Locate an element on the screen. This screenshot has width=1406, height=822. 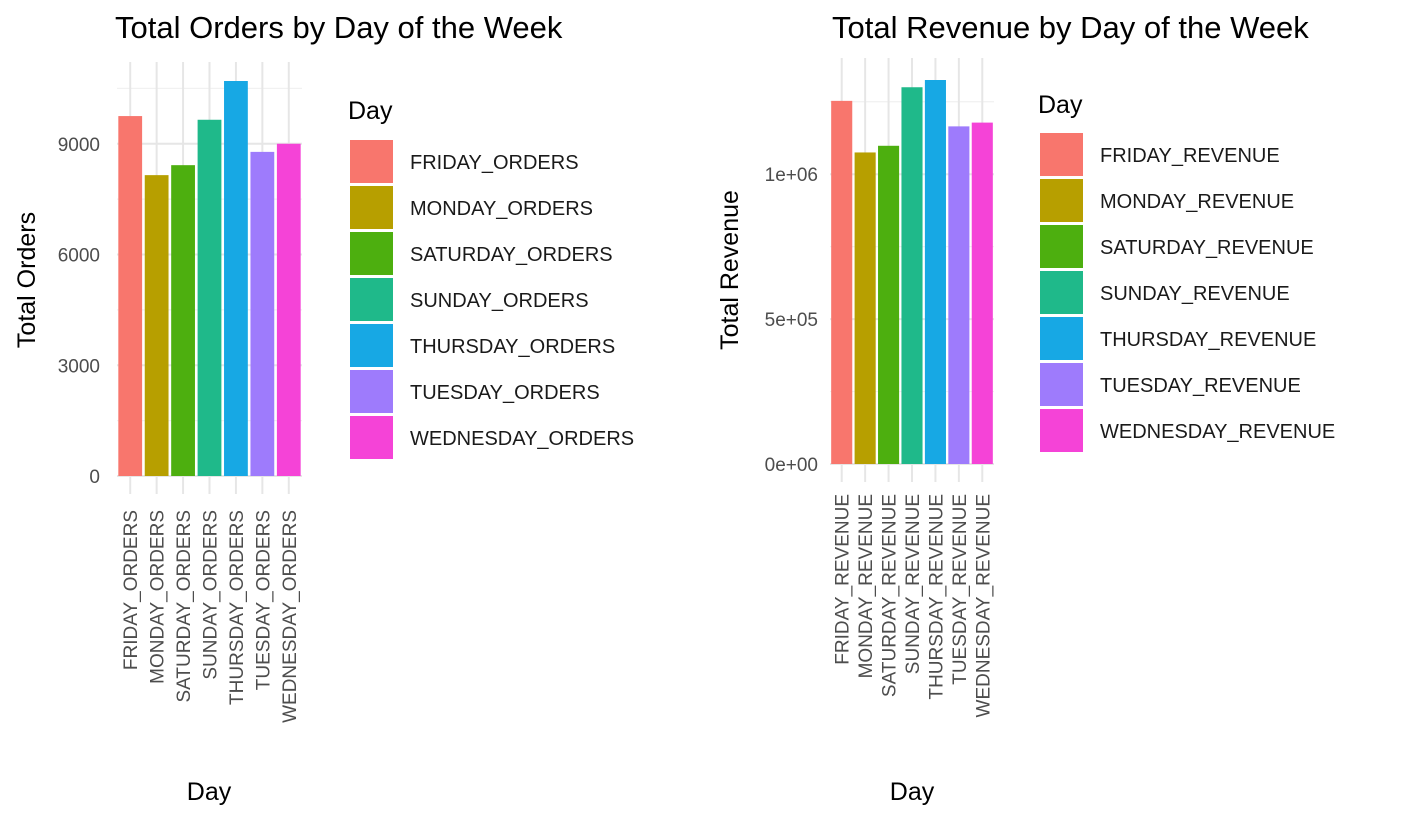
orders-bar-saturday_orders is located at coordinates (183, 321).